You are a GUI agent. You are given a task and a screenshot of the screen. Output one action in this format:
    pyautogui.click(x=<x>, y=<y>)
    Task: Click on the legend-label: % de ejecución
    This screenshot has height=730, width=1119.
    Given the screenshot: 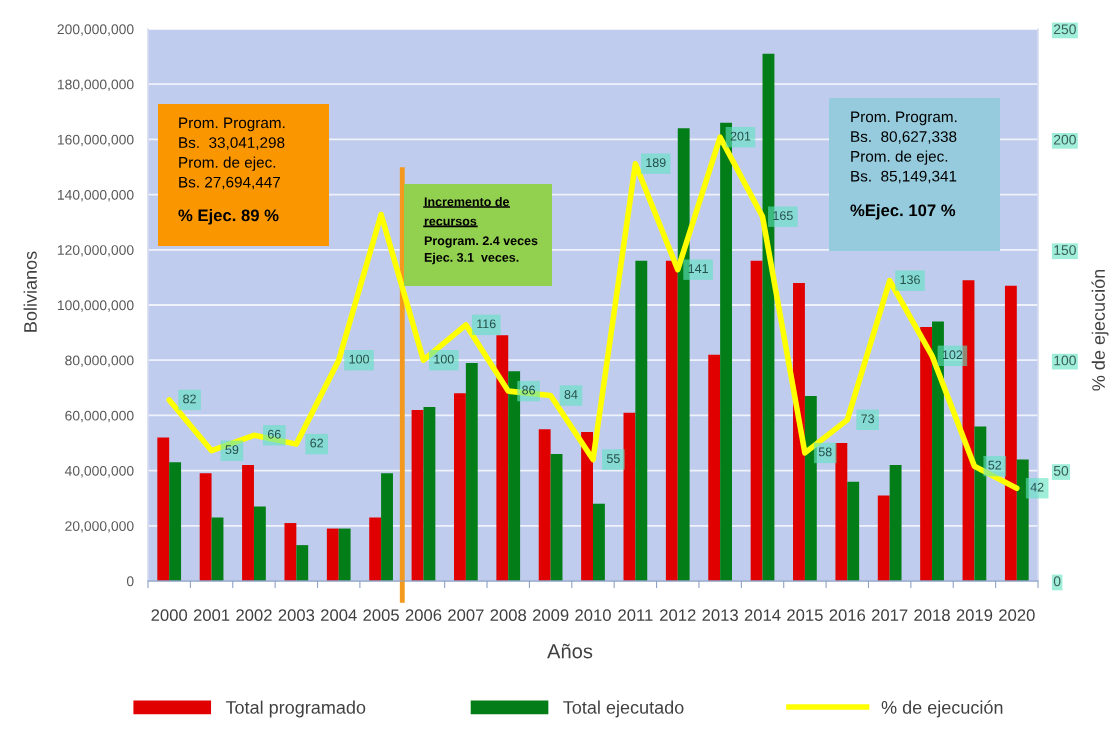 What is the action you would take?
    pyautogui.click(x=942, y=709)
    